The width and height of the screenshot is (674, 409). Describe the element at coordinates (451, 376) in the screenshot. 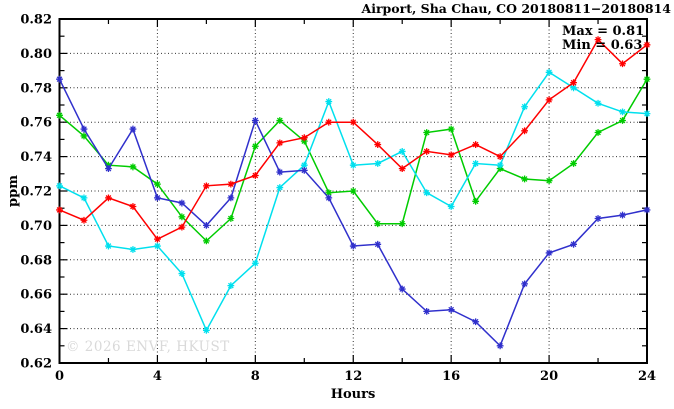

I see `x-tick-label: 16` at that location.